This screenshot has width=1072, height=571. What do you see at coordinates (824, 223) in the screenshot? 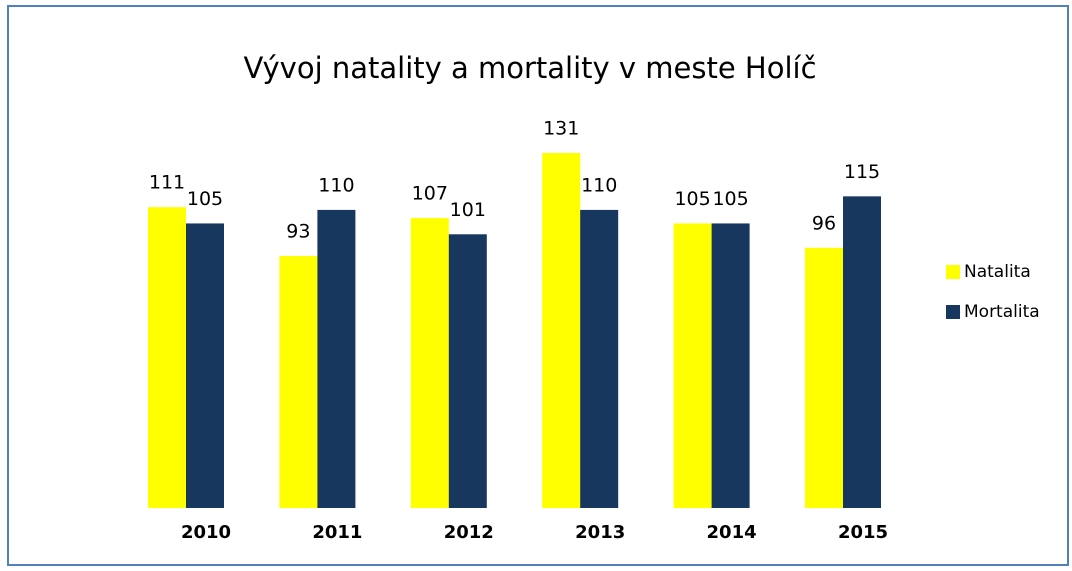
I see `data-label: 96` at bounding box center [824, 223].